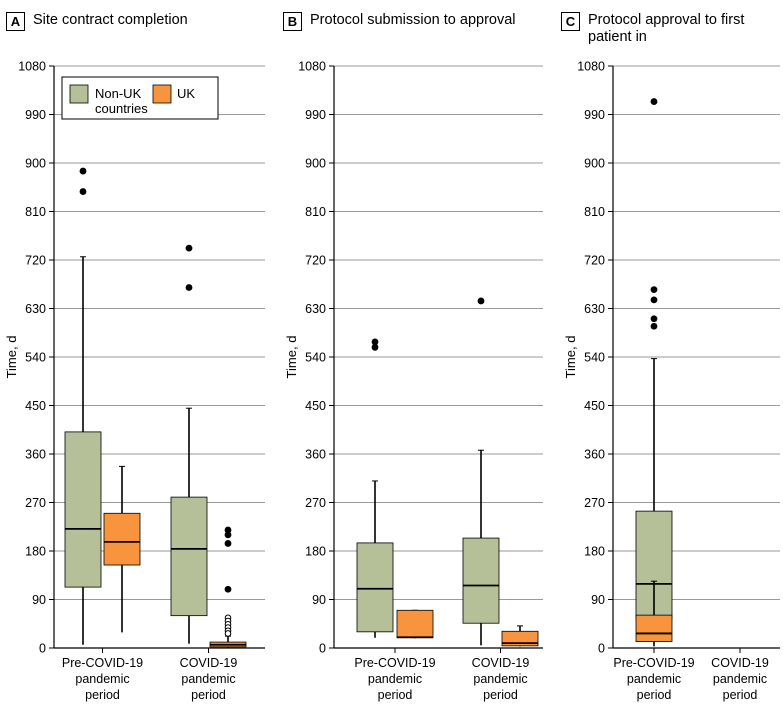 Image resolution: width=783 pixels, height=717 pixels. Describe the element at coordinates (121, 108) in the screenshot. I see `legend-label-non-uk: countries` at that location.